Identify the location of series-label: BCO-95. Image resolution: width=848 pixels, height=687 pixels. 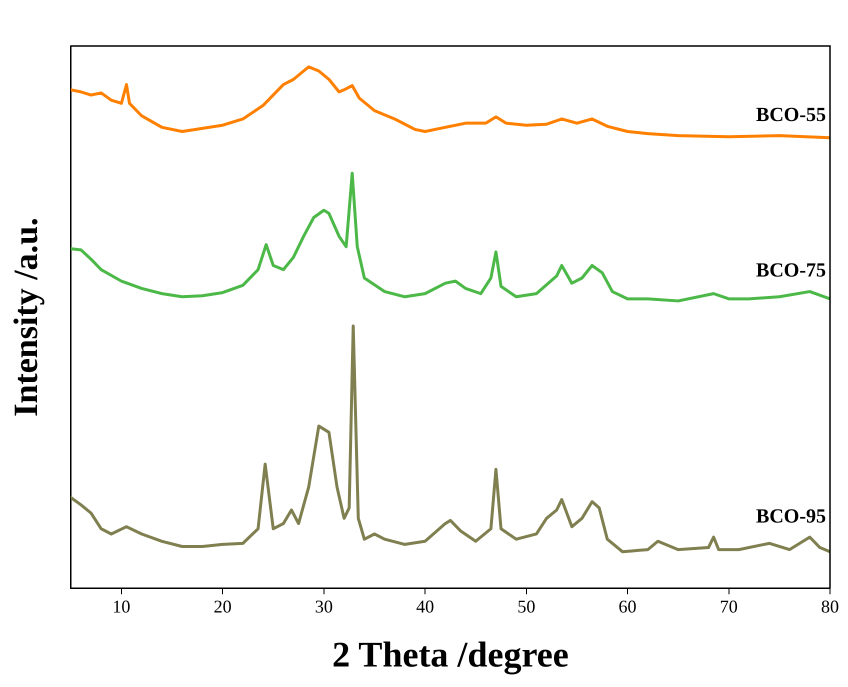
(791, 516).